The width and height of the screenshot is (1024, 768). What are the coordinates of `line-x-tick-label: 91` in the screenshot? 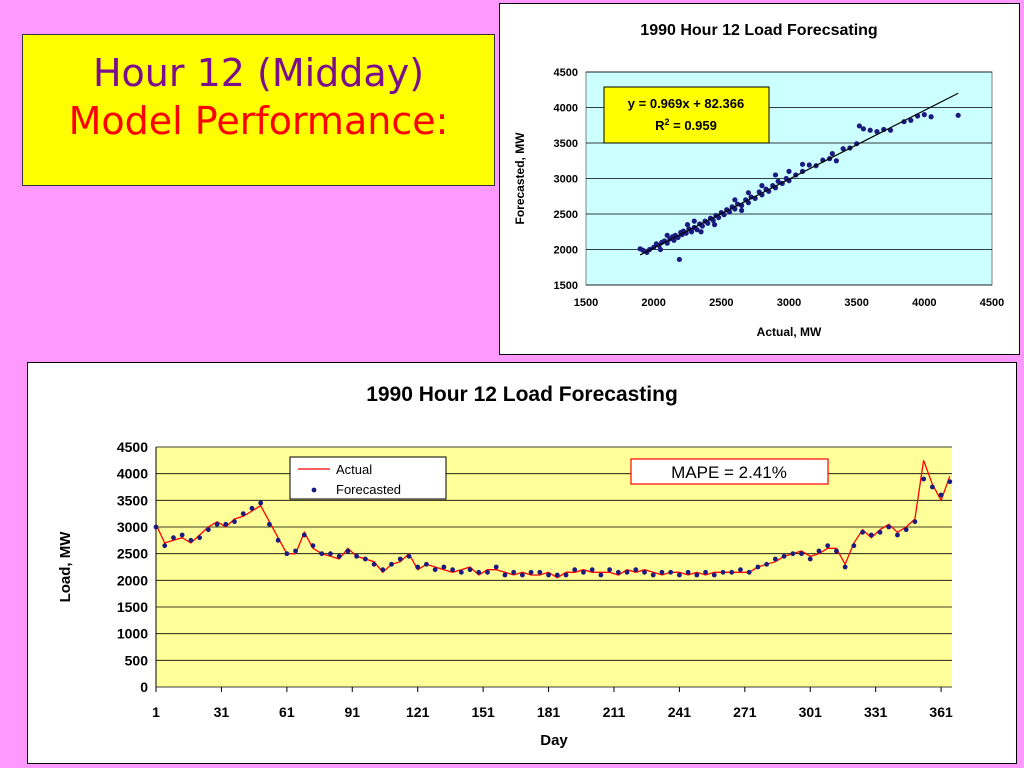 It's located at (352, 712).